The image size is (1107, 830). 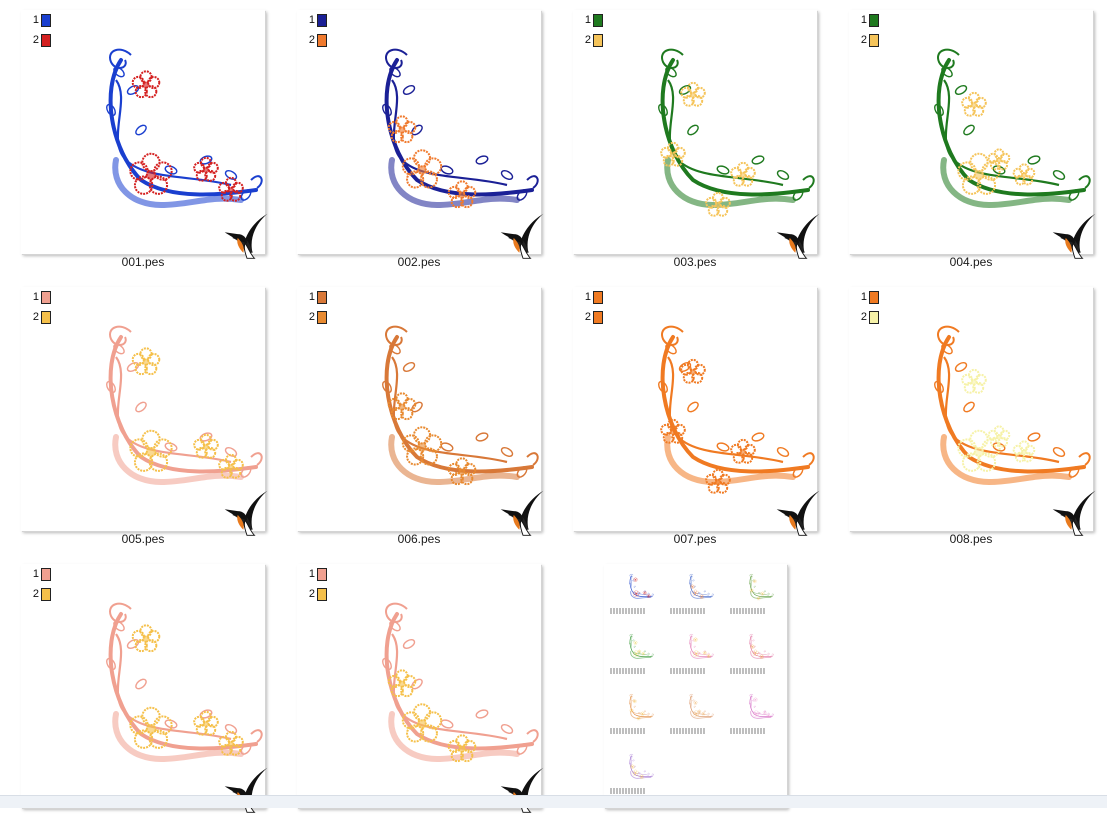 I want to click on file-name-label: 003.pes, so click(x=695, y=262).